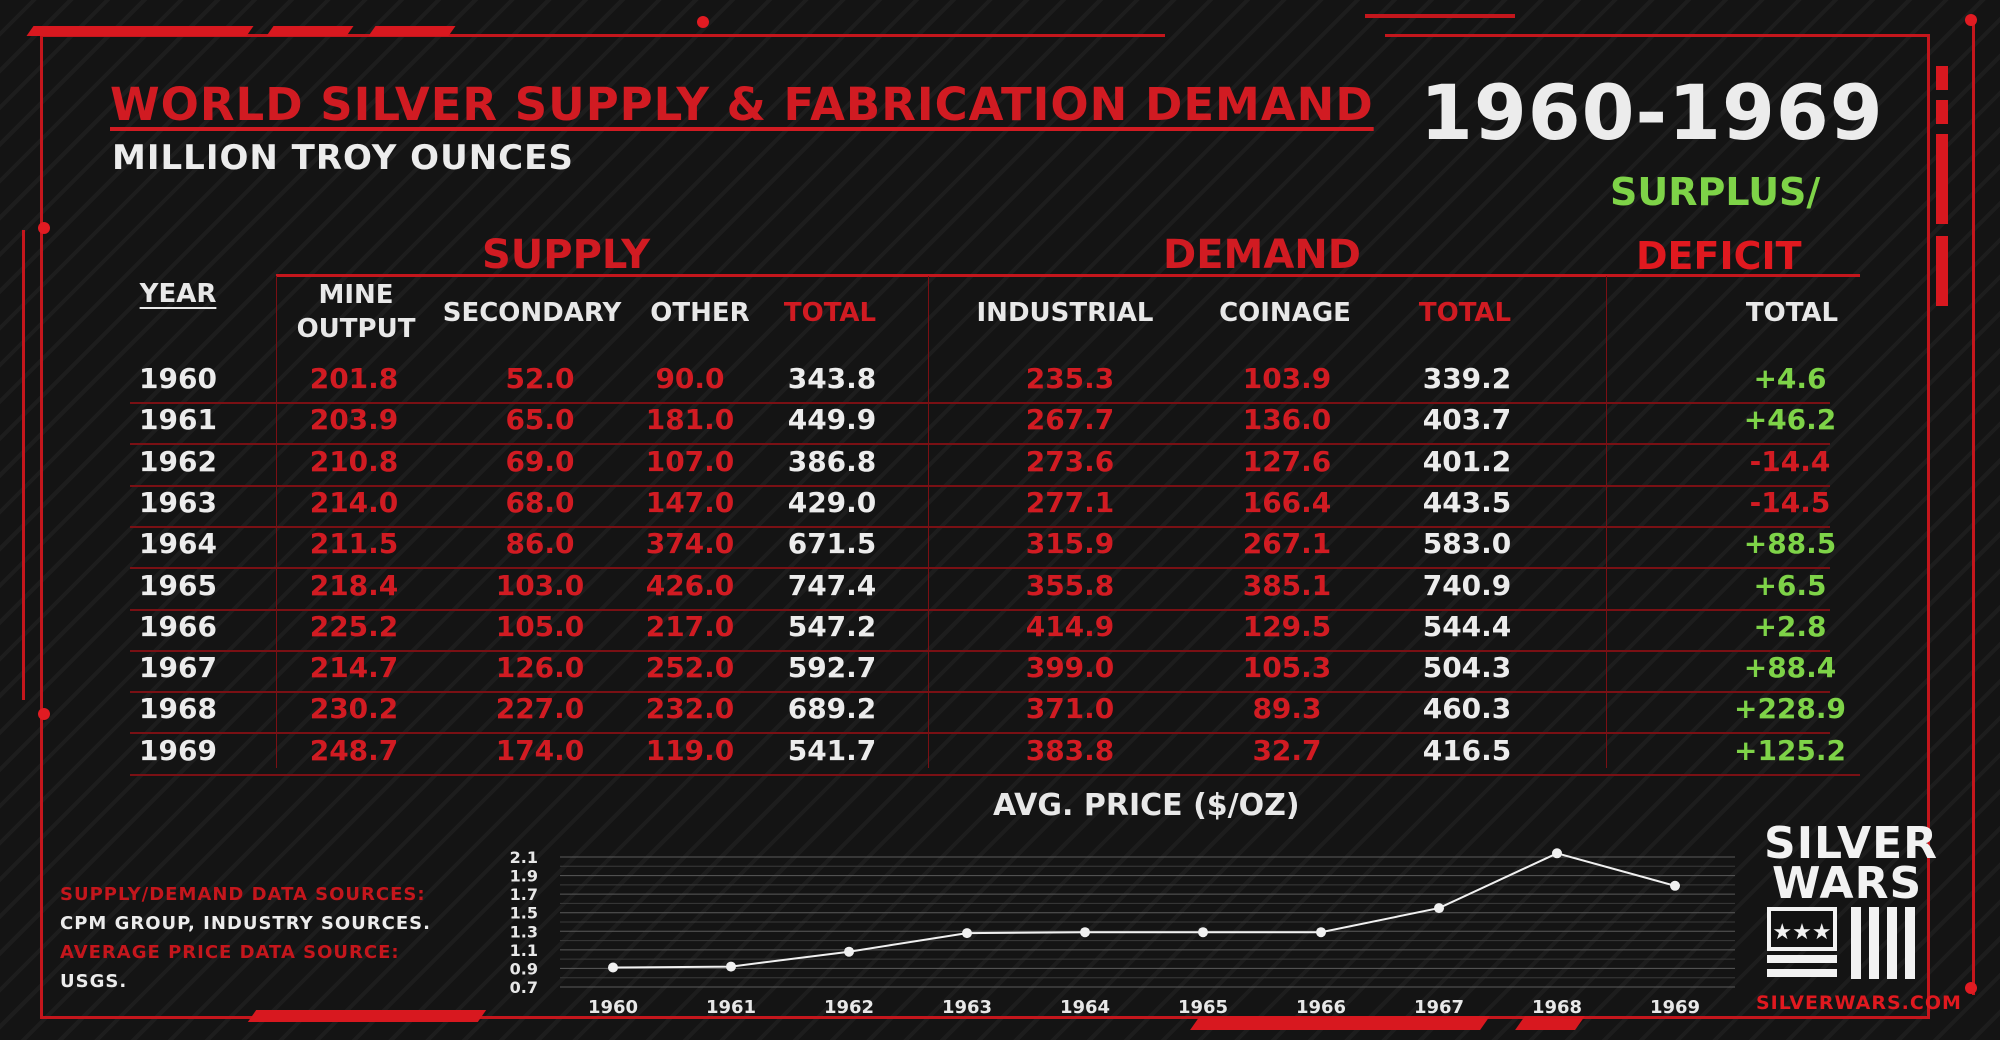 This screenshot has height=1040, width=2000. What do you see at coordinates (354, 668) in the screenshot?
I see `cell-mine-output: 214.7` at bounding box center [354, 668].